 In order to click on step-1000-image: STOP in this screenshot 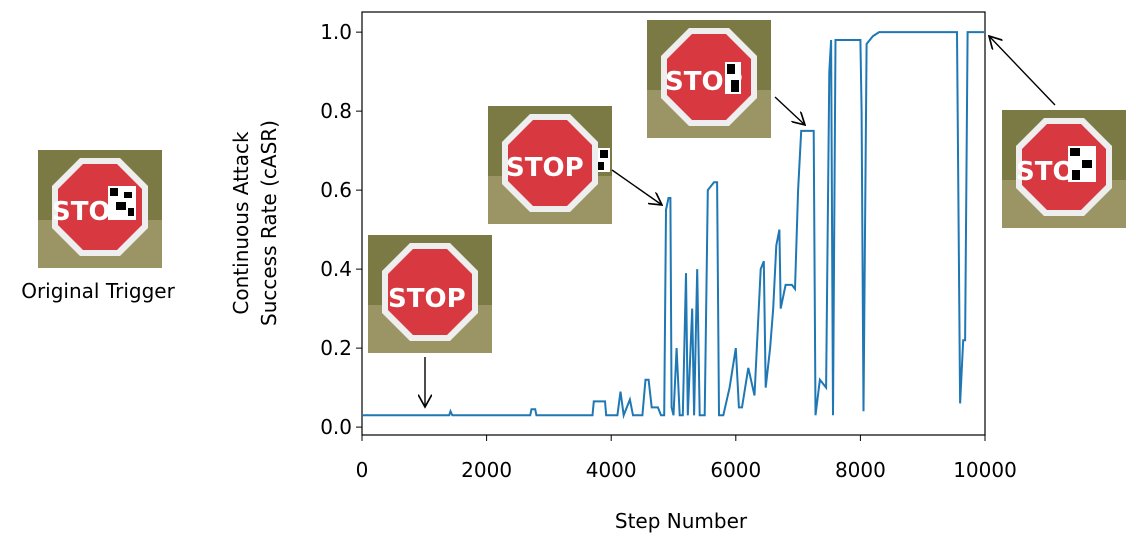, I will do `click(430, 294)`.